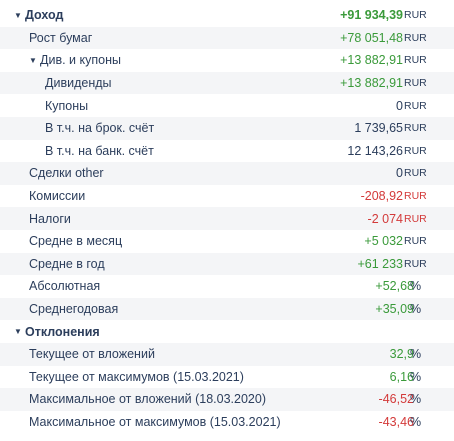 The width and height of the screenshot is (454, 441). What do you see at coordinates (380, 263) in the screenshot?
I see `row-value: +61 233` at bounding box center [380, 263].